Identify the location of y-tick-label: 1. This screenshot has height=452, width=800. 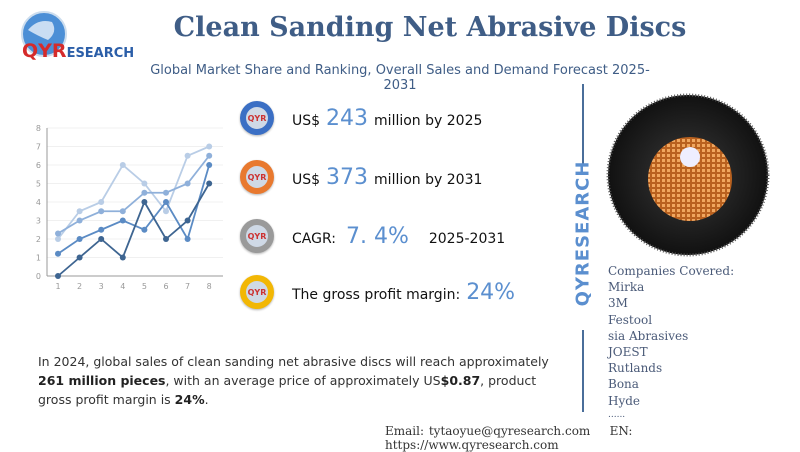
(38, 258).